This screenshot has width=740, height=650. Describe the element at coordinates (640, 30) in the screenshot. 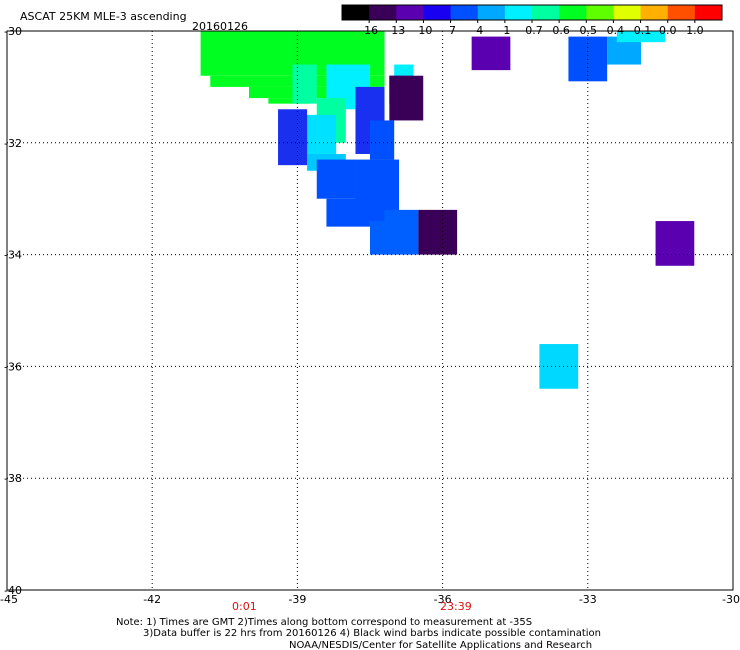

I see `colorbar-label: -0.1` at that location.